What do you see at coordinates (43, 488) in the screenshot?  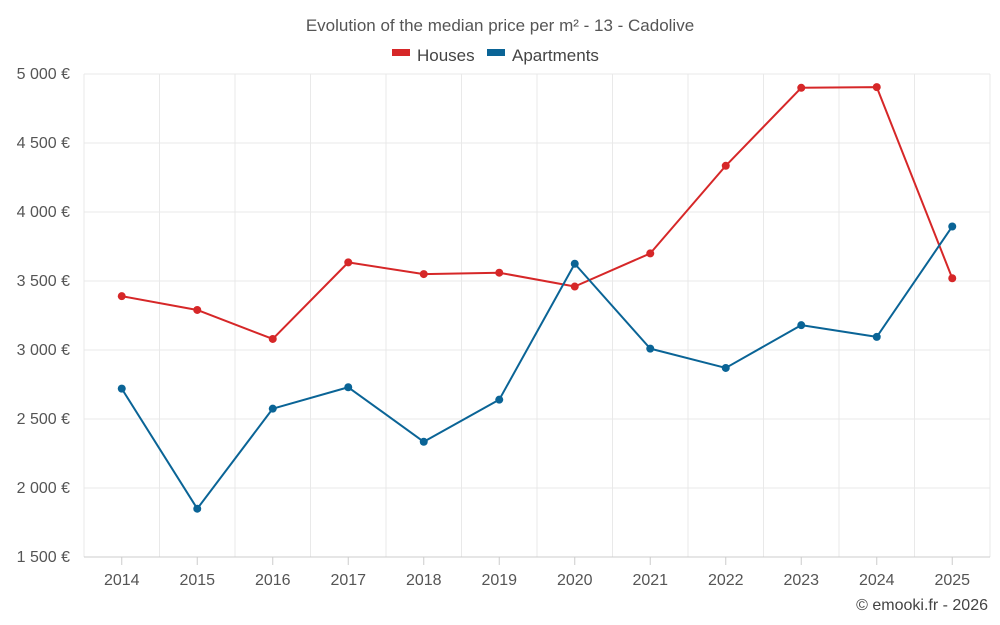 I see `y-tick-label: 2 000 €` at bounding box center [43, 488].